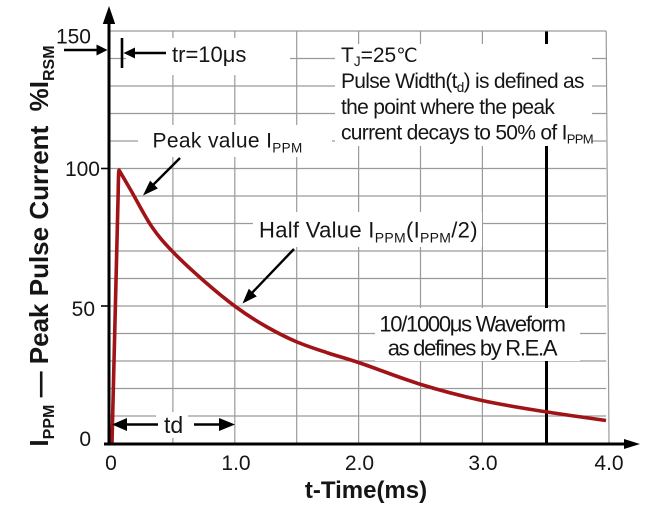 The height and width of the screenshot is (515, 664). What do you see at coordinates (379, 56) in the screenshot?
I see `svg-text: TJ=25℃` at bounding box center [379, 56].